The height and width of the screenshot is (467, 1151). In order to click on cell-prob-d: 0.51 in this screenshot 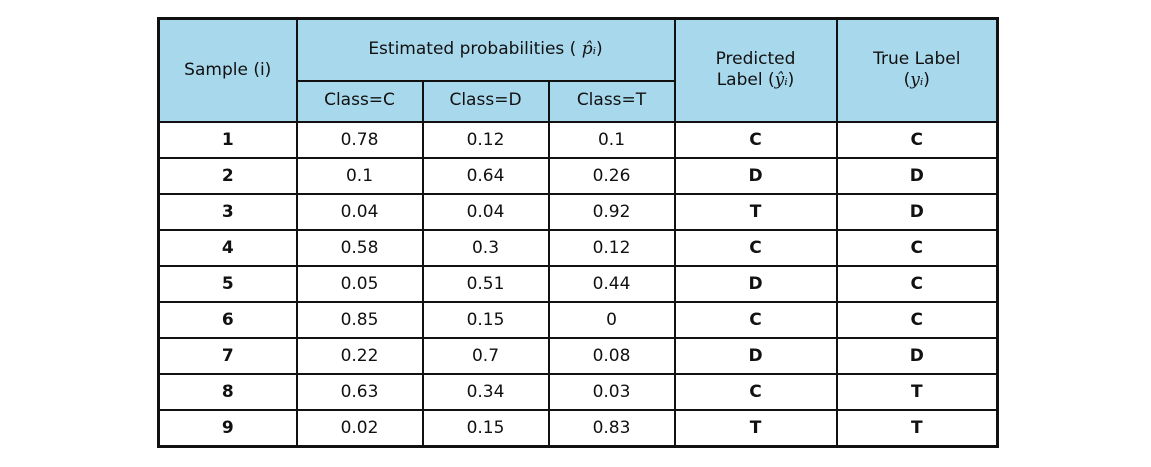, I will do `click(485, 283)`.